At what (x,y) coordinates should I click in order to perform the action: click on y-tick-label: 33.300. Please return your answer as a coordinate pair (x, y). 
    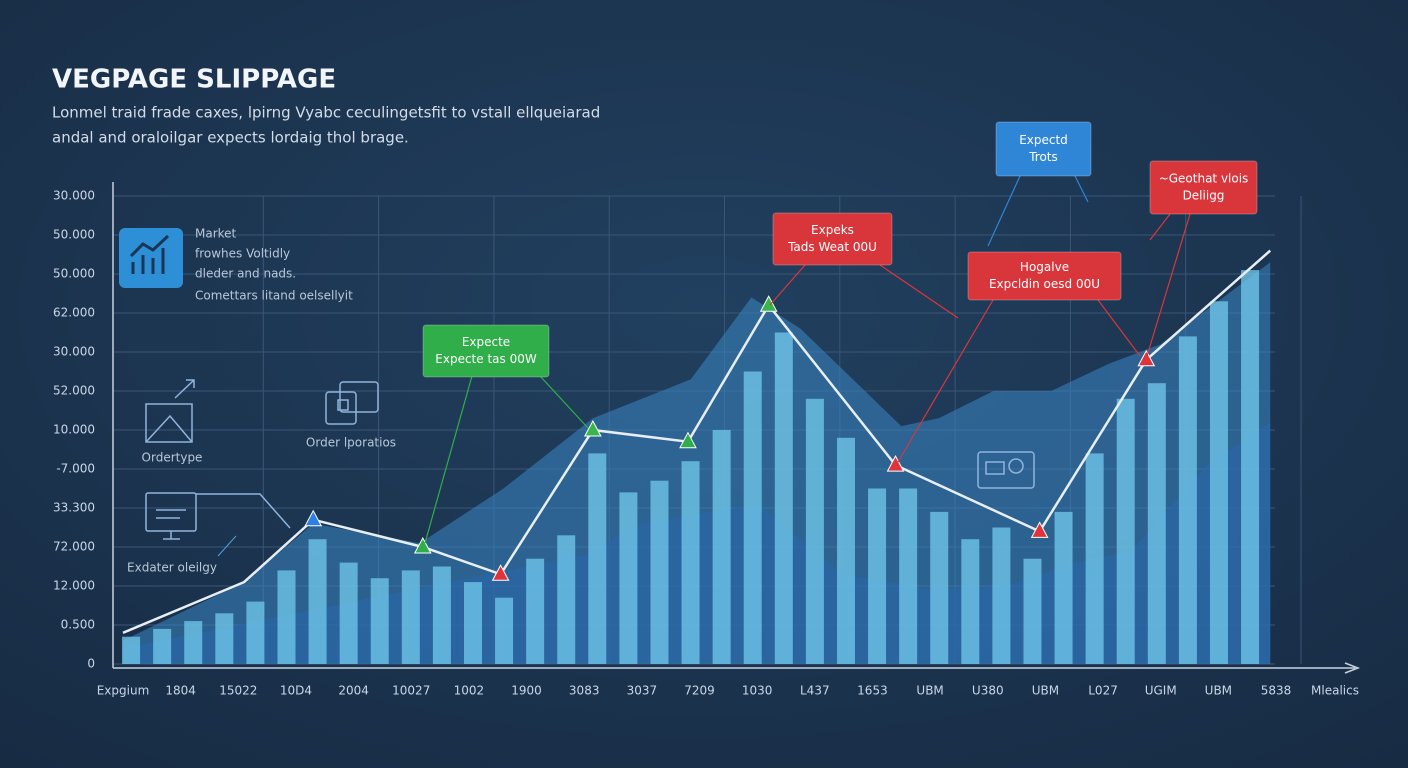
    Looking at the image, I should click on (74, 508).